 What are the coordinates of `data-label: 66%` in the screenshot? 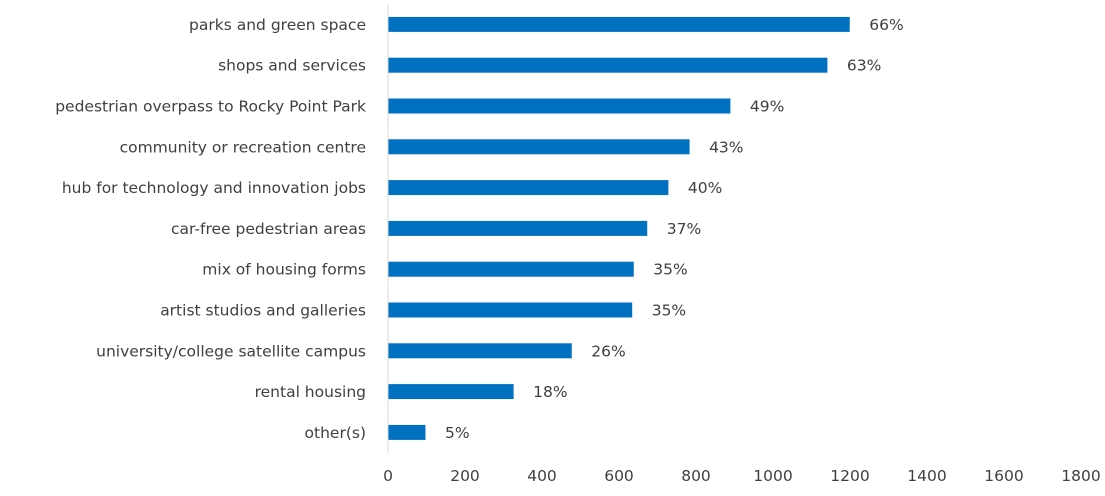 It's located at (886, 25).